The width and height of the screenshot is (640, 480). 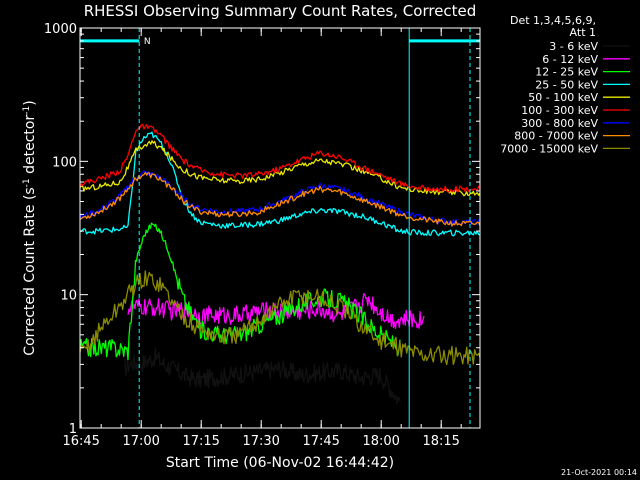 I want to click on legend-label: 300 - 800 keV, so click(x=559, y=123).